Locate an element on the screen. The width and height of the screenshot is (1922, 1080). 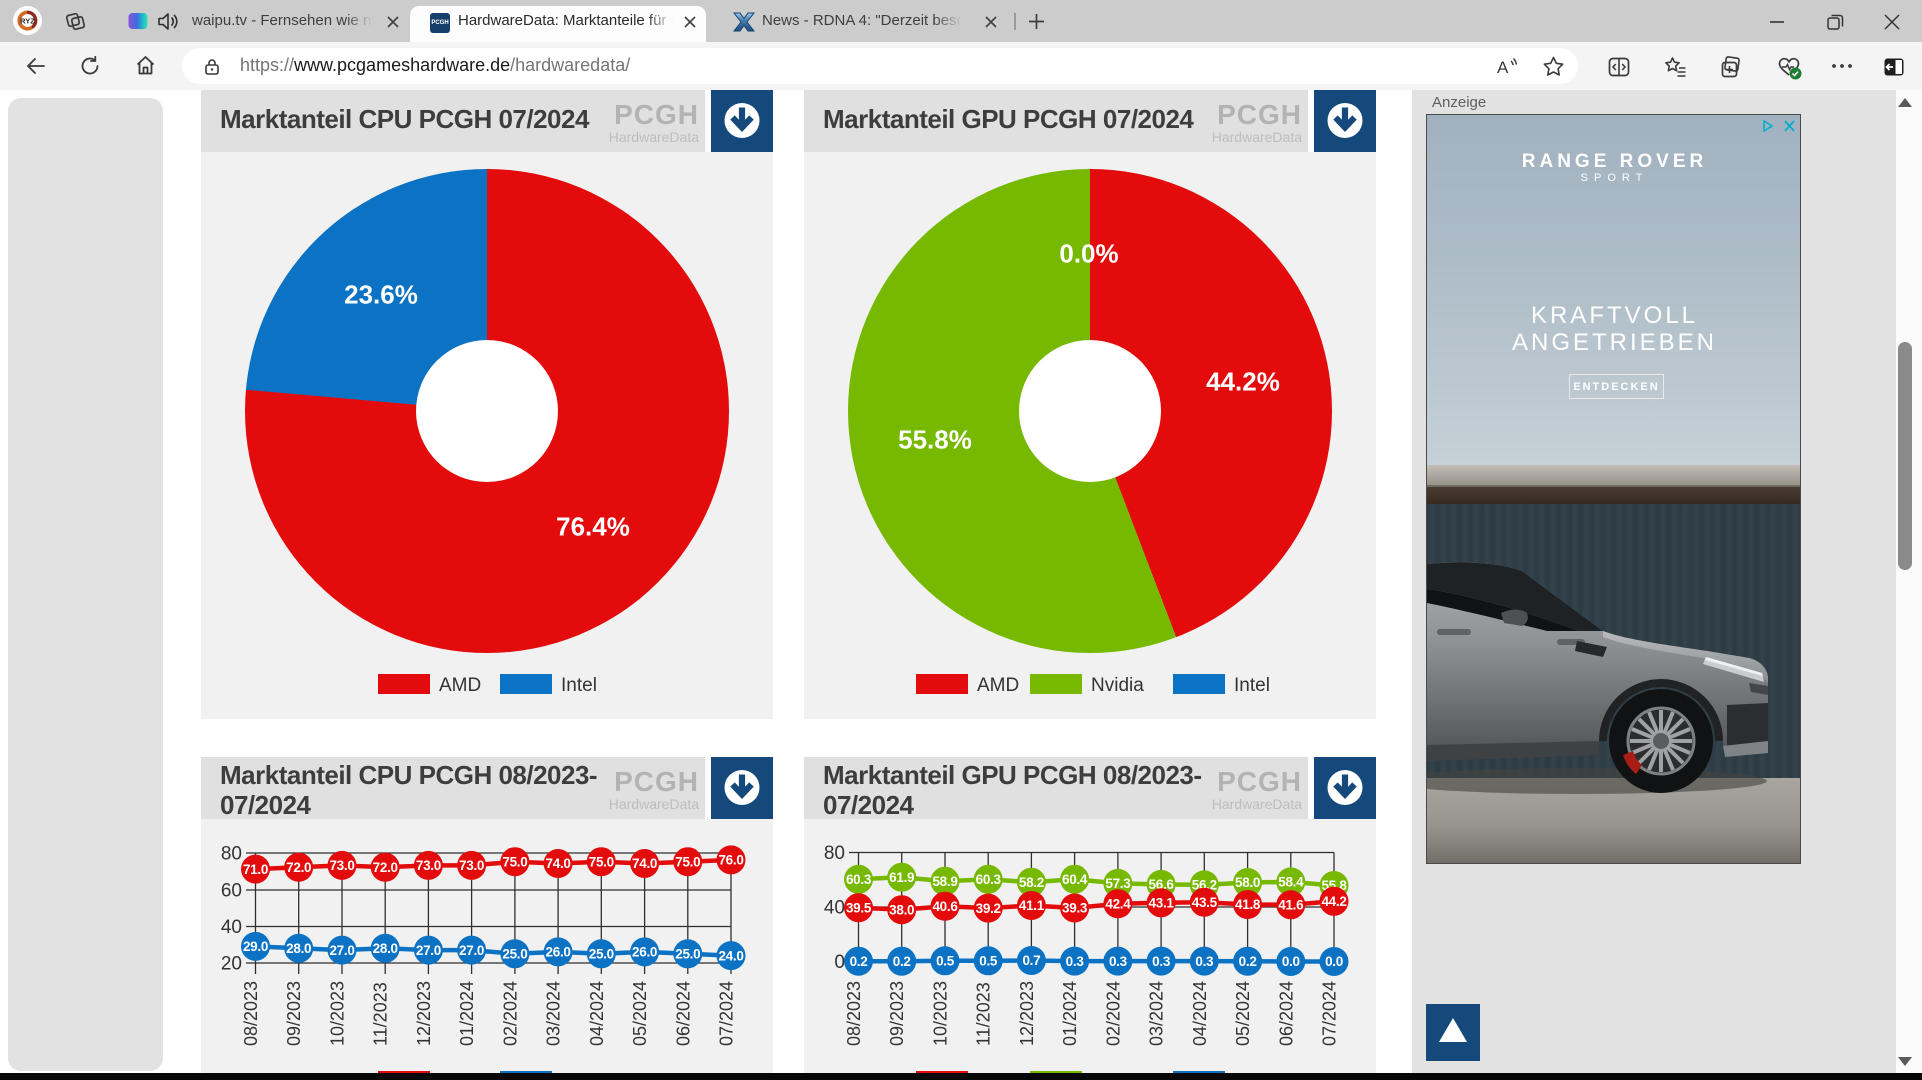
svg-text: 60.4 is located at coordinates (1075, 879).